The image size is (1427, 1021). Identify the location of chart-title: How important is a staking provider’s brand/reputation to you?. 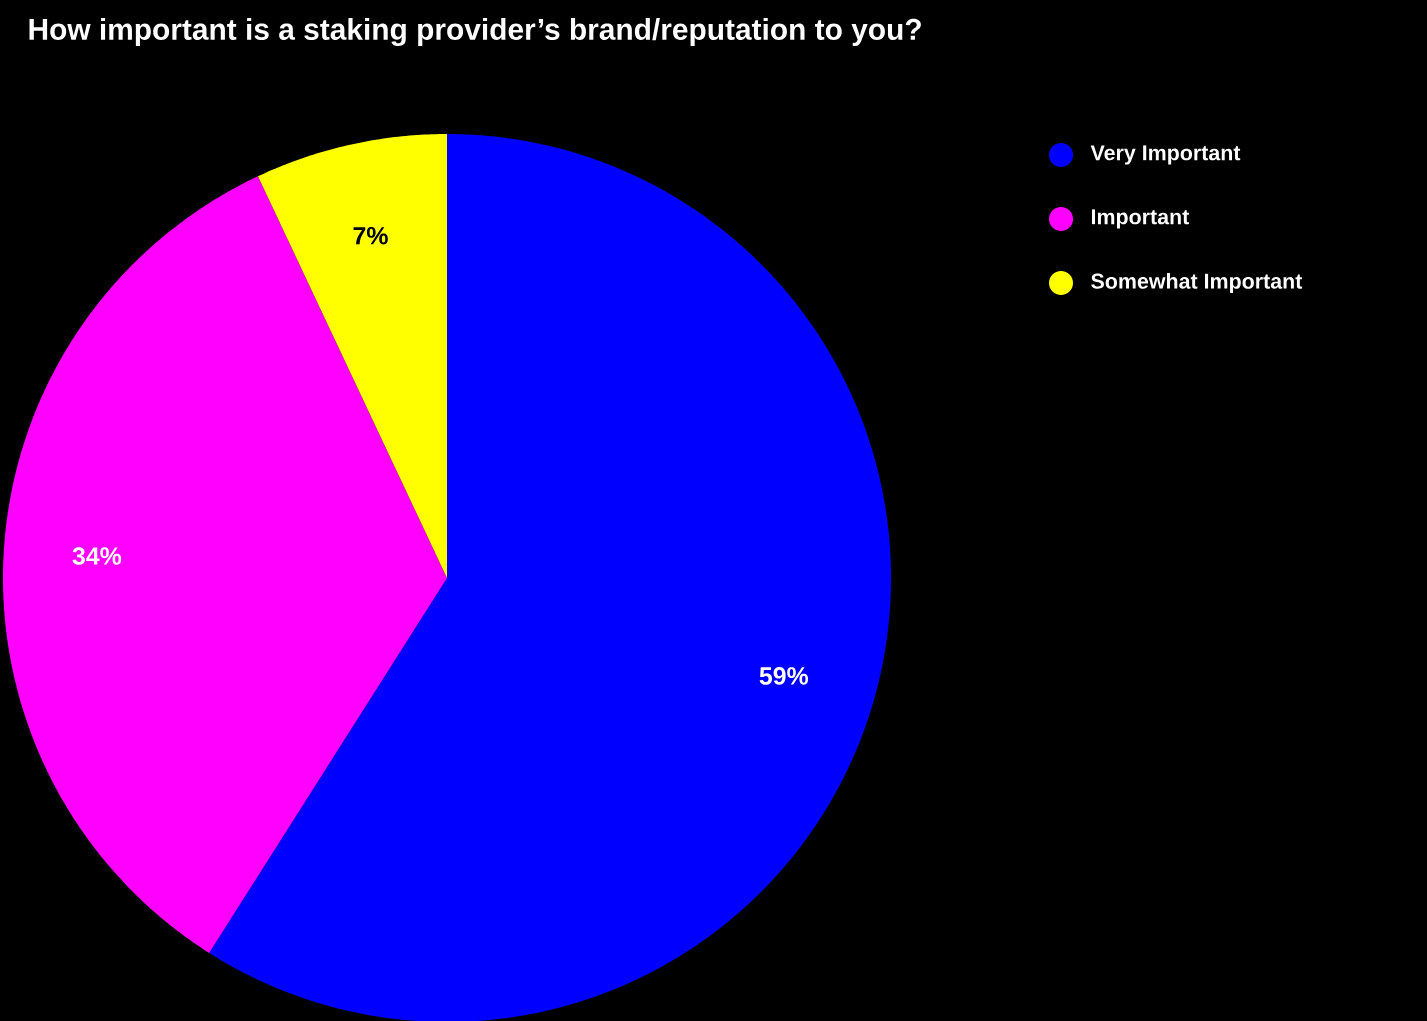
(475, 32).